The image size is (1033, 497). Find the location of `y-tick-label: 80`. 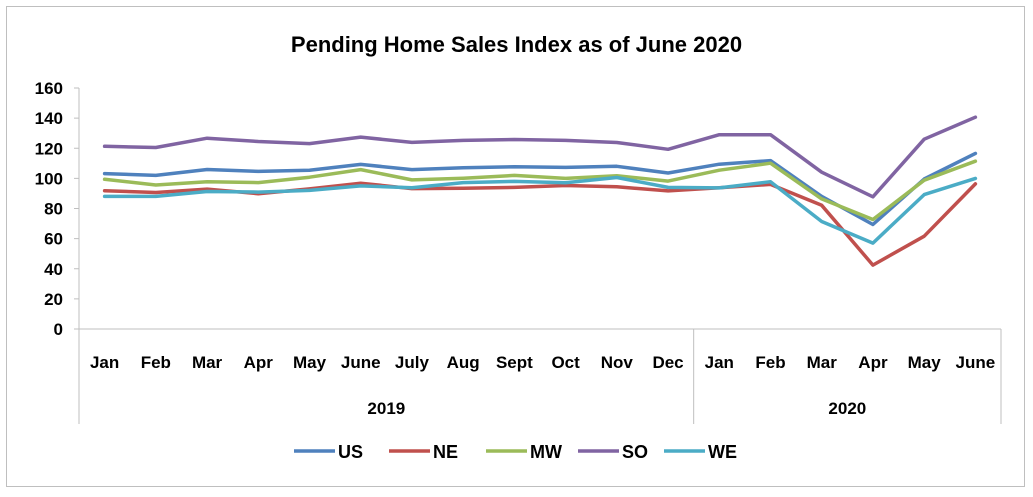

y-tick-label: 80 is located at coordinates (53, 209).